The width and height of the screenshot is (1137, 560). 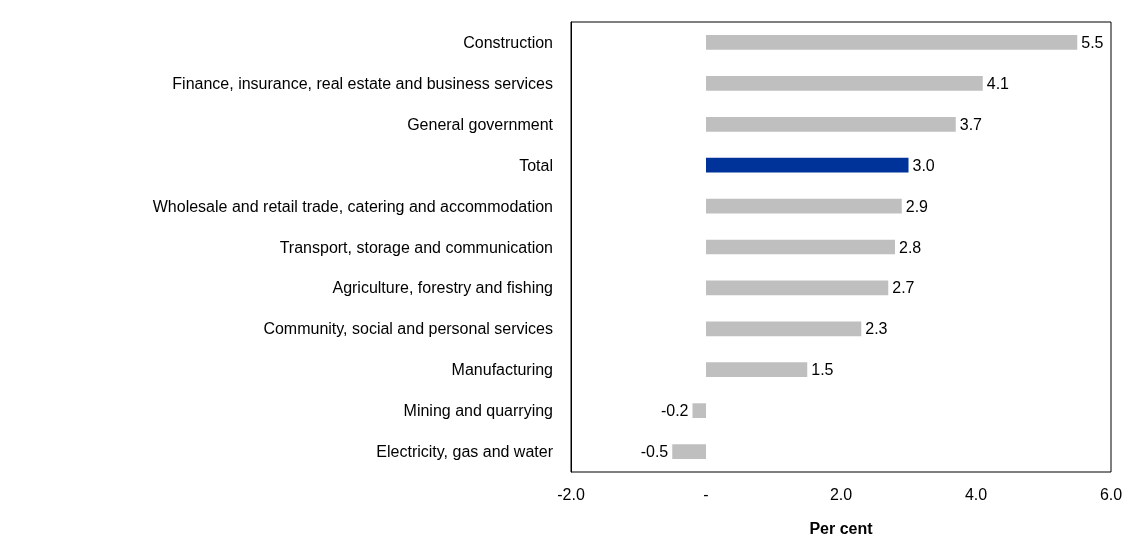 I want to click on y-tick-label: Finance, insurance, real estate and business services, so click(x=362, y=83).